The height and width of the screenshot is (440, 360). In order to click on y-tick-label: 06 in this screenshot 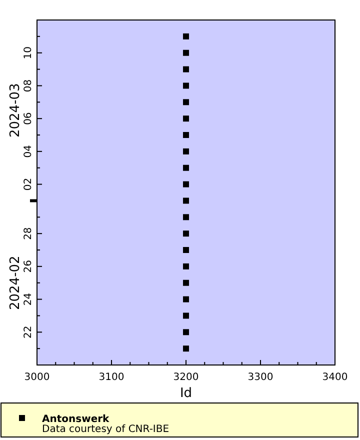, I will do `click(28, 118)`.